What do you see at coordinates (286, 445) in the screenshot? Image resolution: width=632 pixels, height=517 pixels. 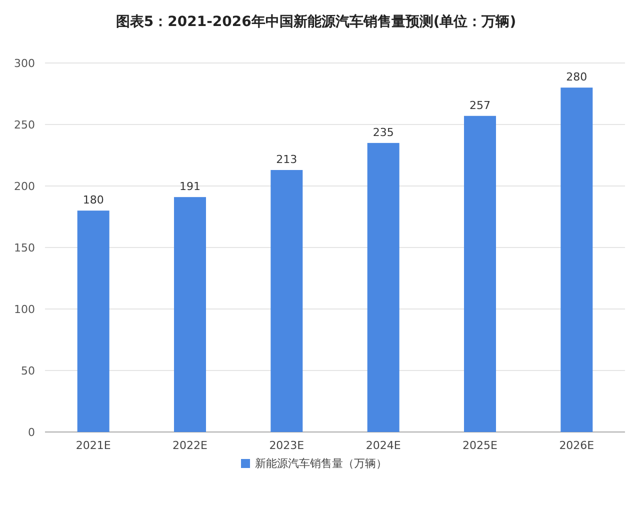 I see `x-tick-label: 2023E` at bounding box center [286, 445].